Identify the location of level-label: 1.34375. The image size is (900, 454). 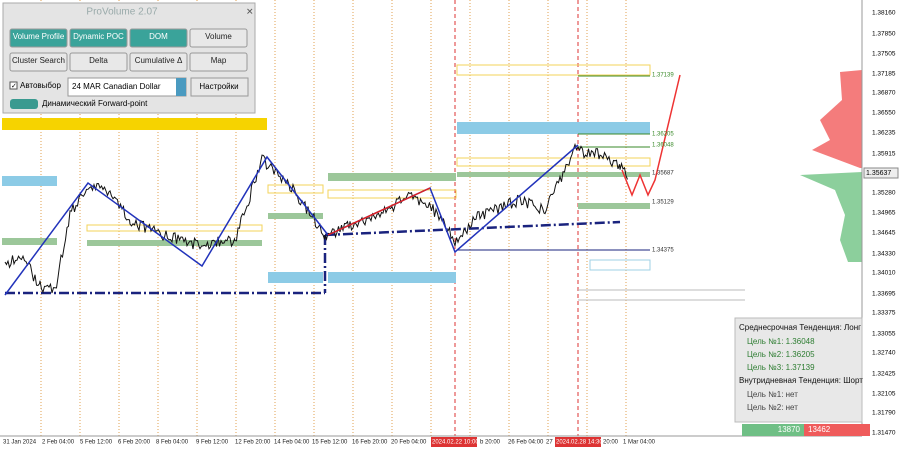
(663, 251).